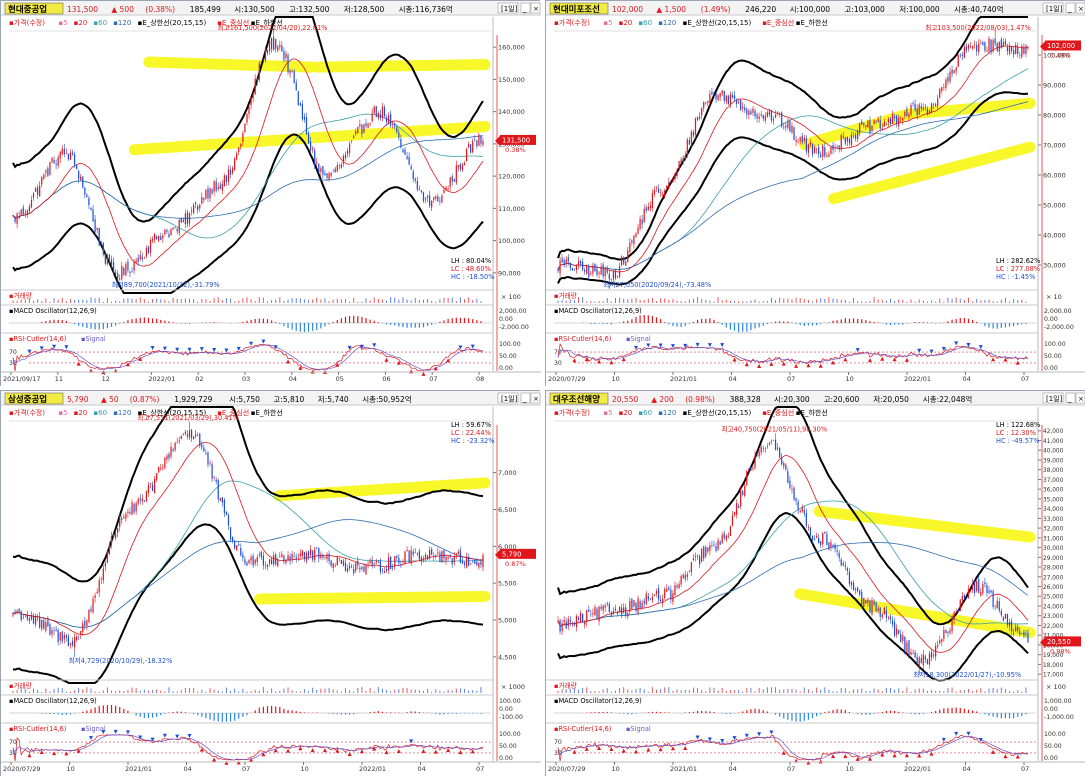  Describe the element at coordinates (648, 345) in the screenshot. I see `sell-signal-marker` at that location.